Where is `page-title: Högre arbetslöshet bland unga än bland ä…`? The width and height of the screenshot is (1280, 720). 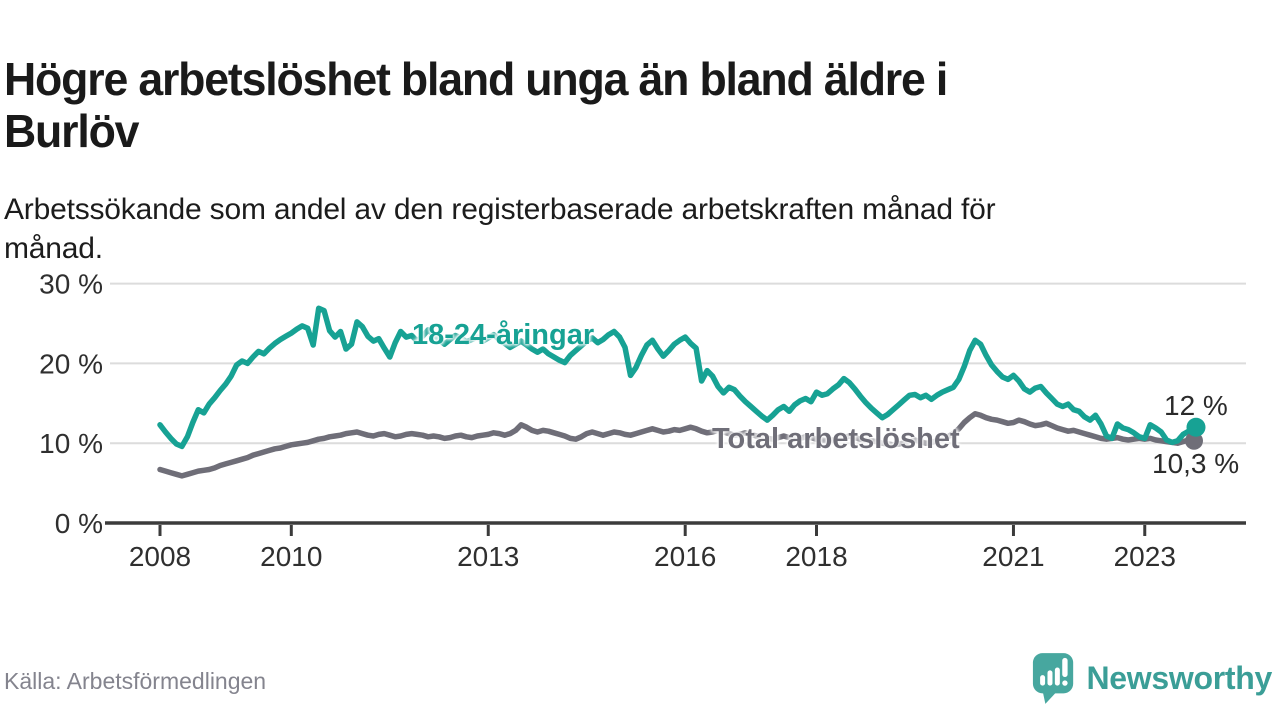
page-title: Högre arbetslöshet bland unga än bland ä… is located at coordinates (476, 104).